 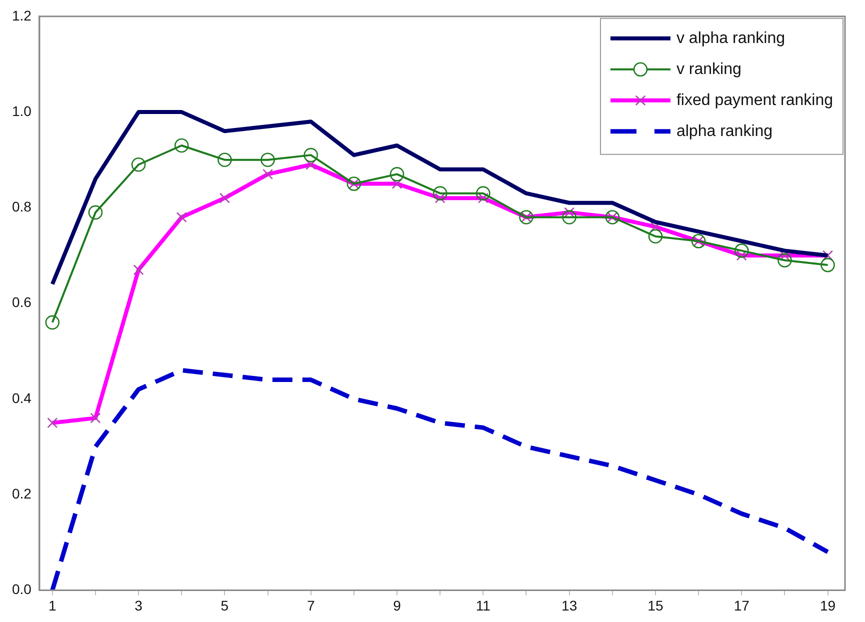 What do you see at coordinates (310, 605) in the screenshot?
I see `x-tick-label: 7` at bounding box center [310, 605].